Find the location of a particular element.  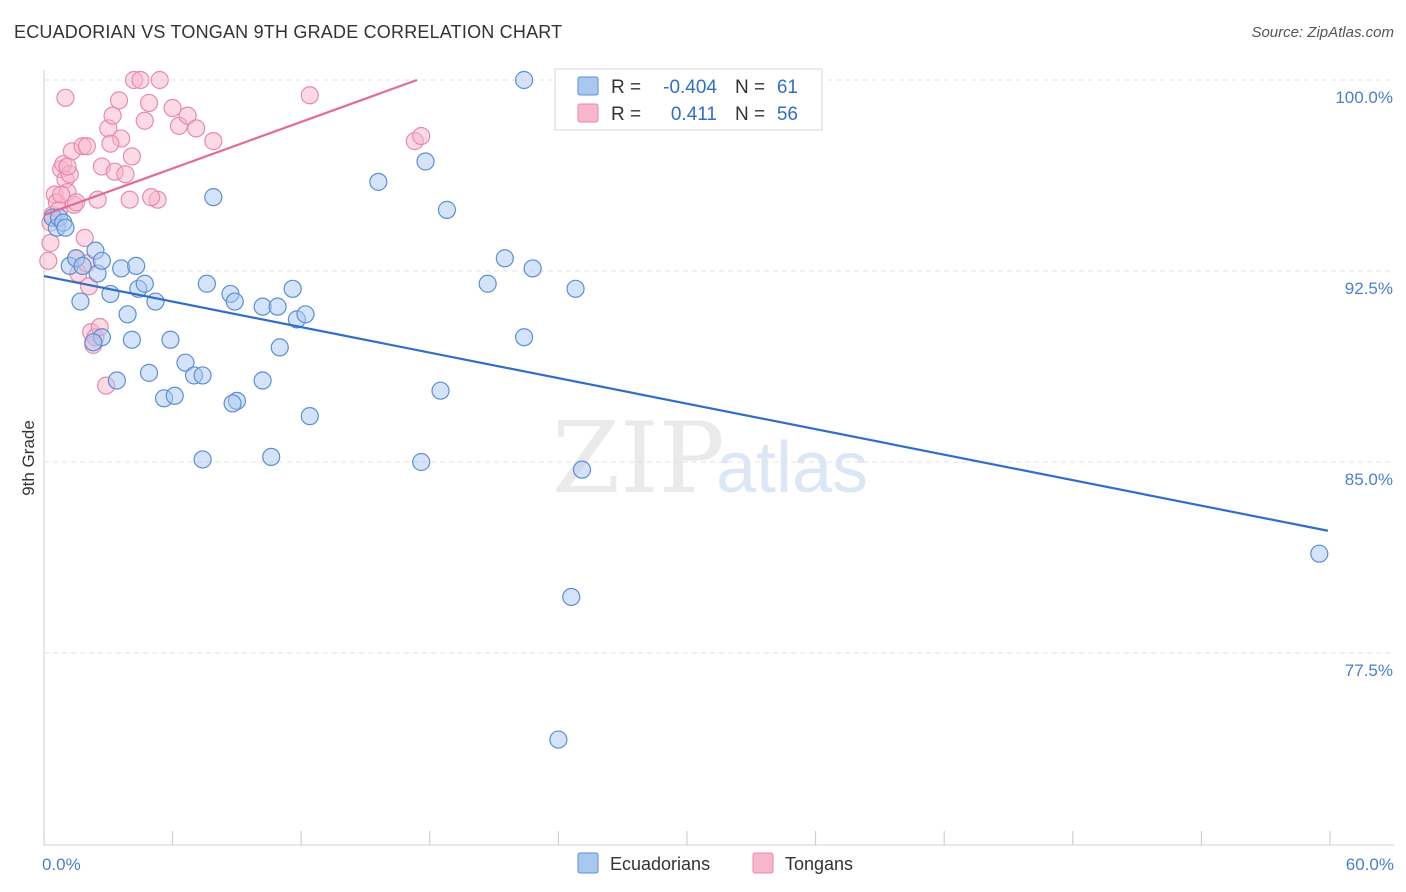

bottom-legend-swatch-ecuadorians is located at coordinates (588, 863).